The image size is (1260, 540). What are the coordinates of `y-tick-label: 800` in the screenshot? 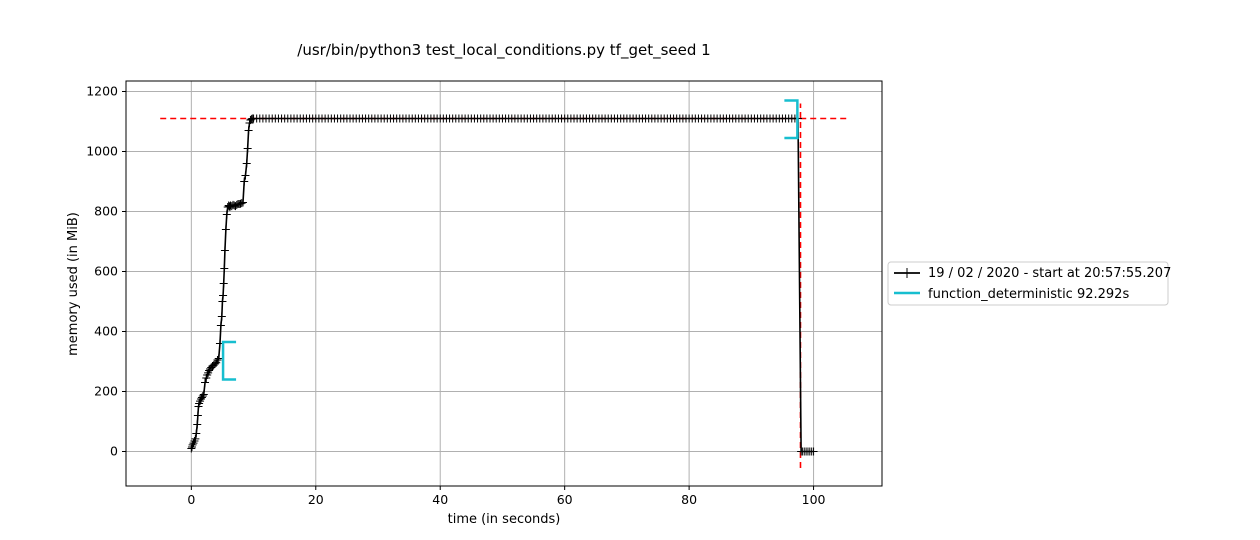 It's located at (106, 211).